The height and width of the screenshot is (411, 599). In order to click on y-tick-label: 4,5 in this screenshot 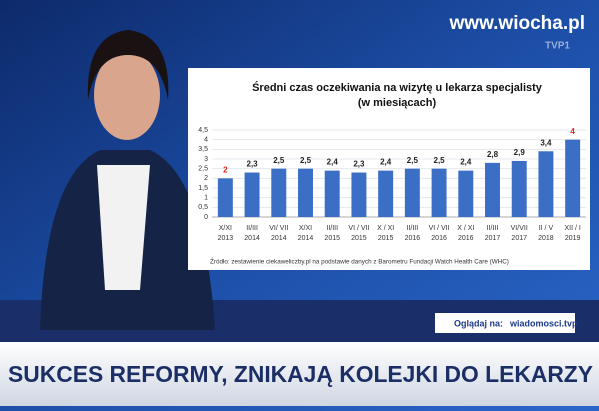, I will do `click(203, 130)`.